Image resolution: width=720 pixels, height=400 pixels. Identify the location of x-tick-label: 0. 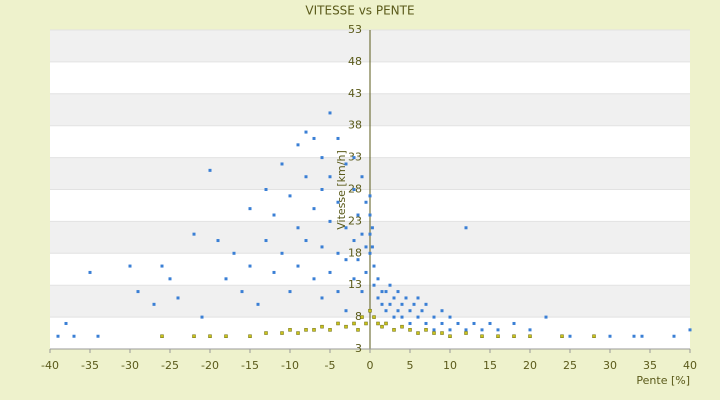
(370, 365).